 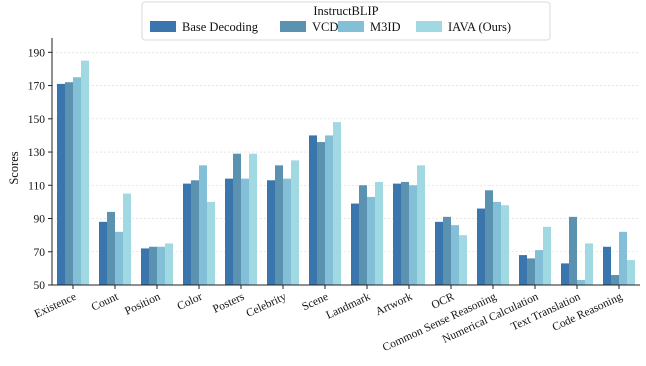 I want to click on x-tick-label: OCR, so click(x=443, y=301).